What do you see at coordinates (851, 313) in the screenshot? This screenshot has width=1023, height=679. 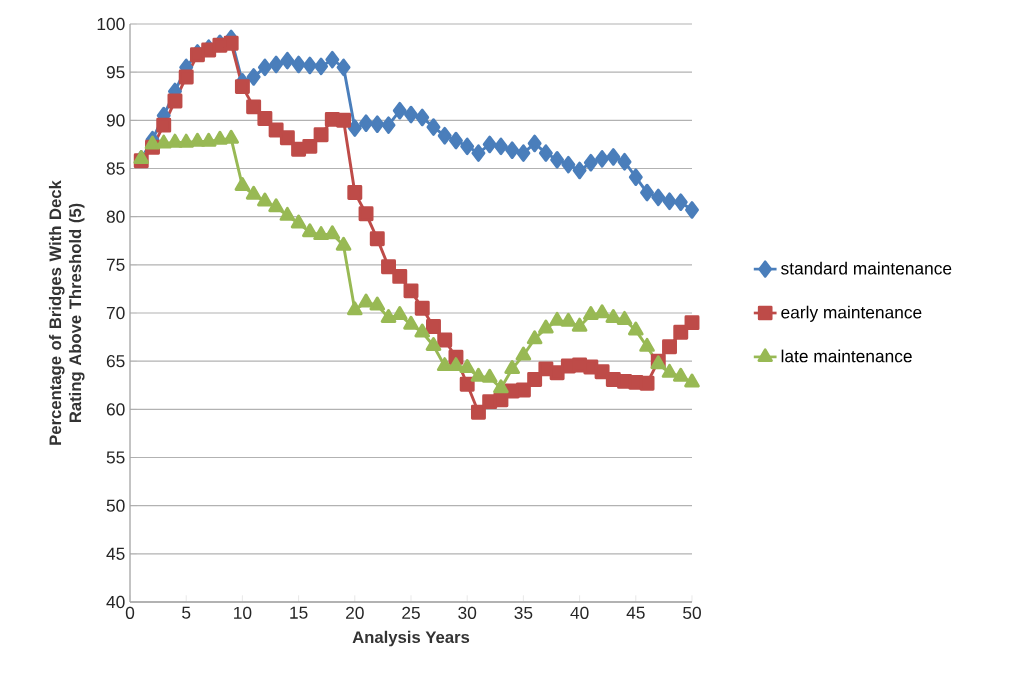 I see `legend-label: early maintenance` at bounding box center [851, 313].